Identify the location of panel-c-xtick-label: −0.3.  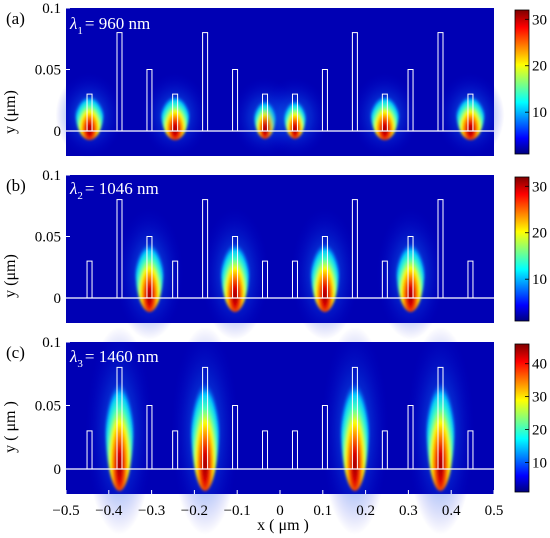
(151, 511).